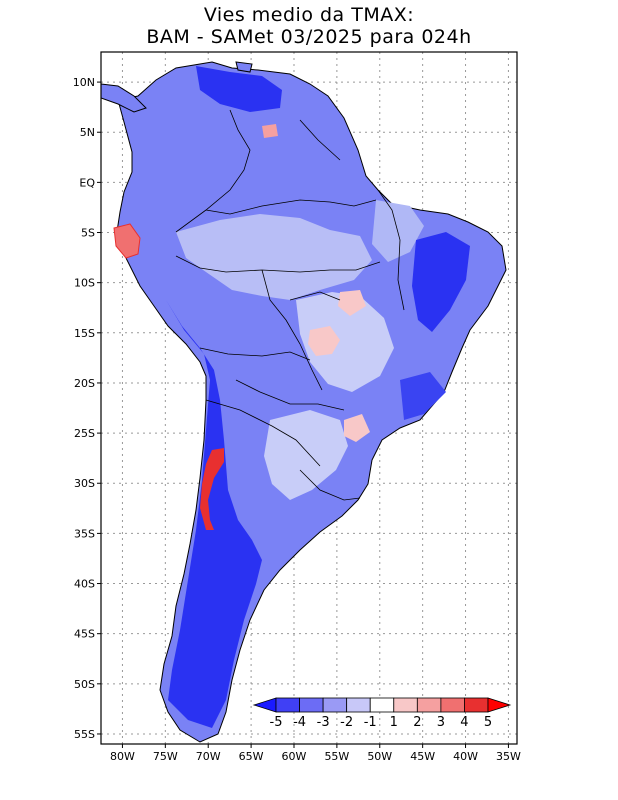 The height and width of the screenshot is (800, 618). What do you see at coordinates (382, 713) in the screenshot?
I see `colorbar: -5 -4 -3 -2 -1 1 2 3 4 5` at bounding box center [382, 713].